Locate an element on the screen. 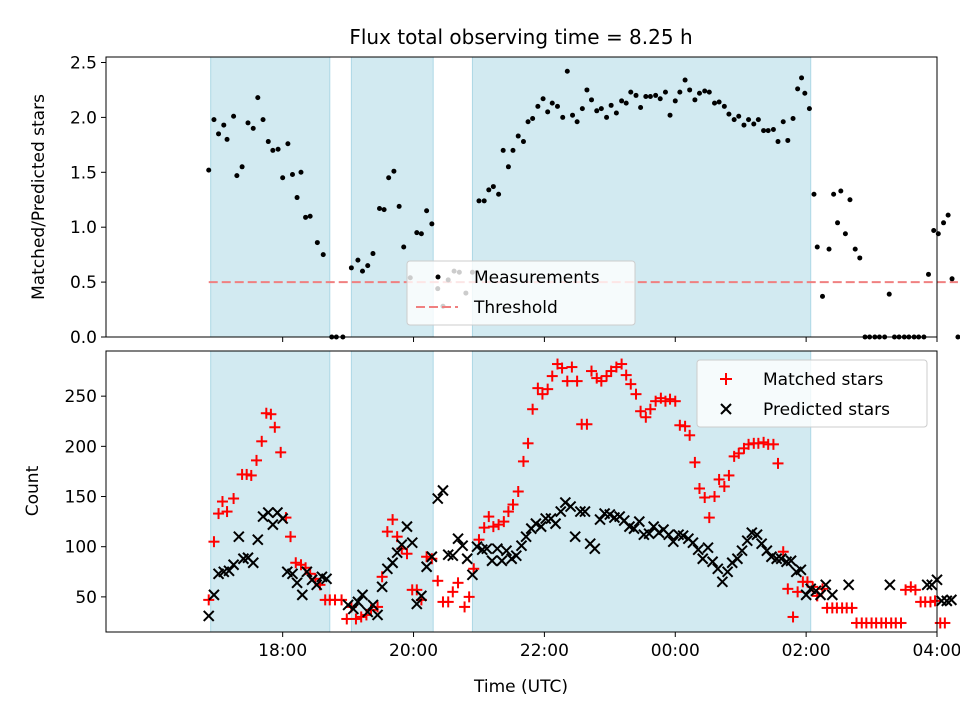 Image resolution: width=960 pixels, height=720 pixels. top-y-ticks: 0.0 0.5 1.0 1.5 2.0 2.5 is located at coordinates (88, 200).